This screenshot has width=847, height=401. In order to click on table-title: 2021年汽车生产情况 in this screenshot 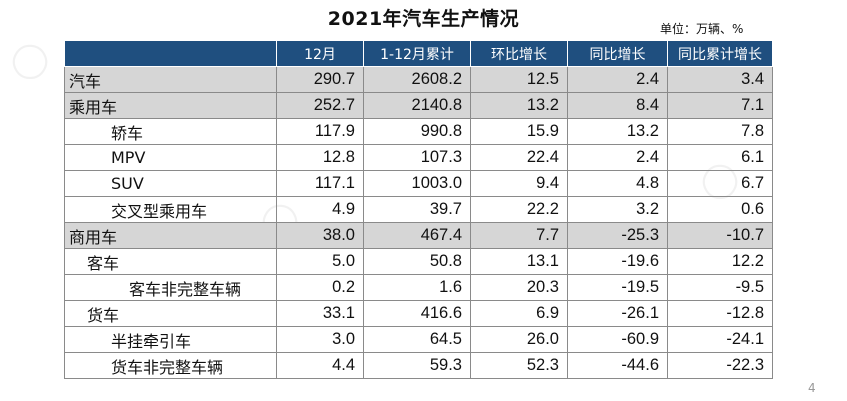, I will do `click(423, 19)`.